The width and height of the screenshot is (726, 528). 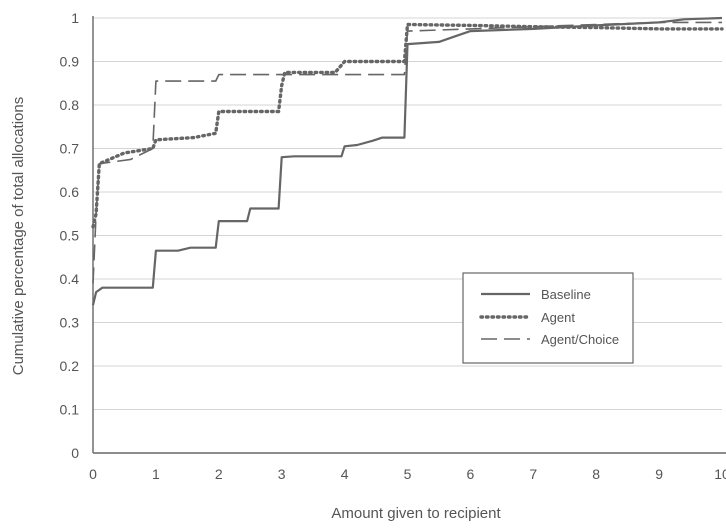 I want to click on x-tick-label: 9, so click(x=659, y=474).